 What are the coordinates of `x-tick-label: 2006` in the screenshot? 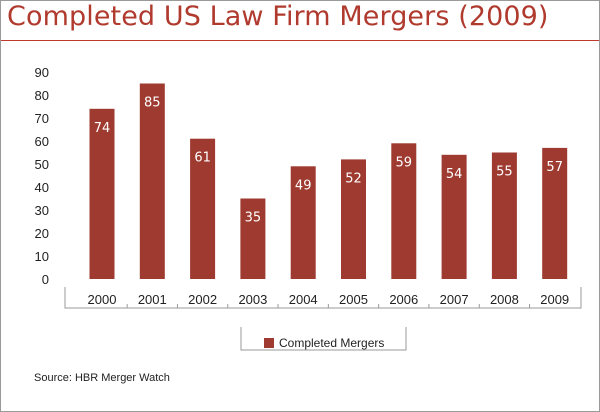 It's located at (403, 299).